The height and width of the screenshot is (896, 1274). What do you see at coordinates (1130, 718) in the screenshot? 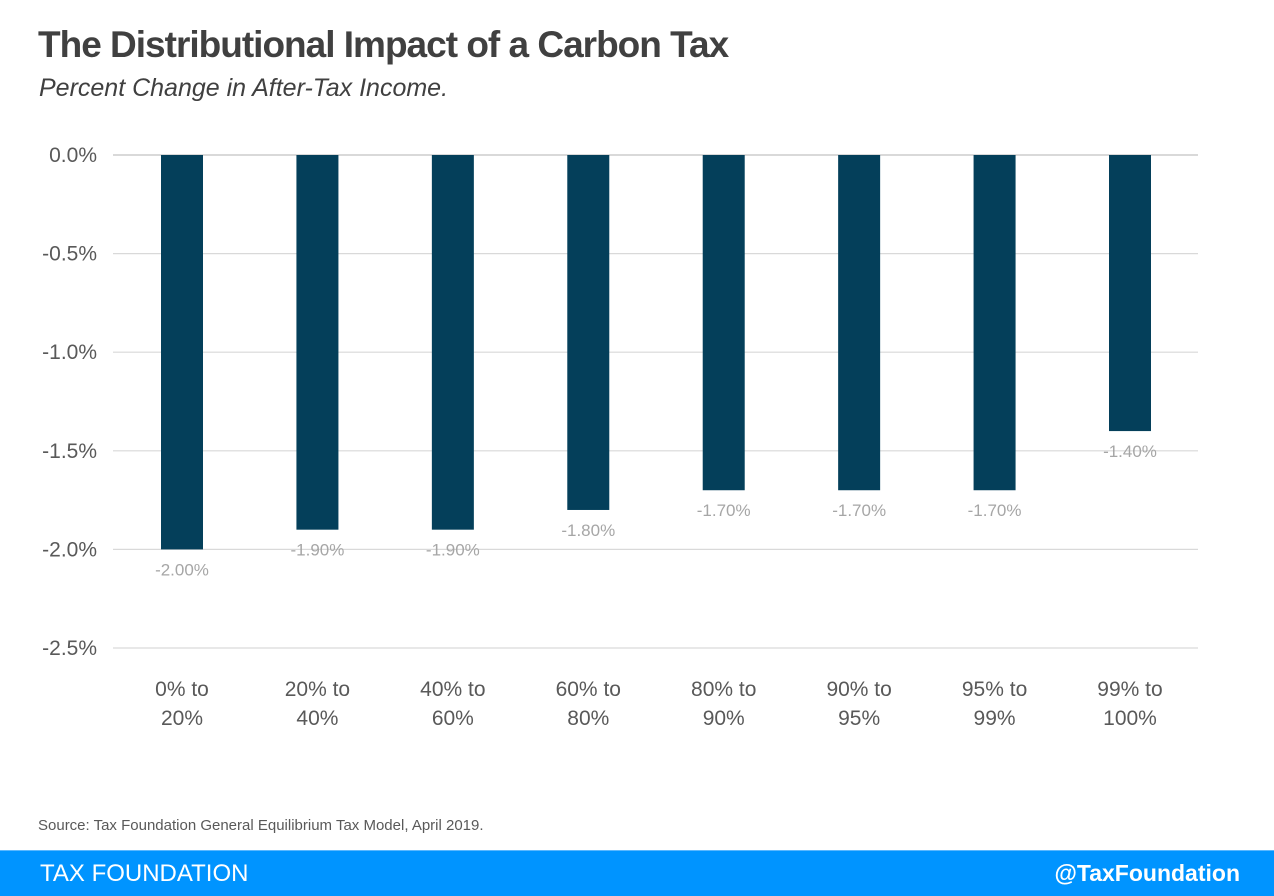
I see `x-category-label: 100%` at bounding box center [1130, 718].